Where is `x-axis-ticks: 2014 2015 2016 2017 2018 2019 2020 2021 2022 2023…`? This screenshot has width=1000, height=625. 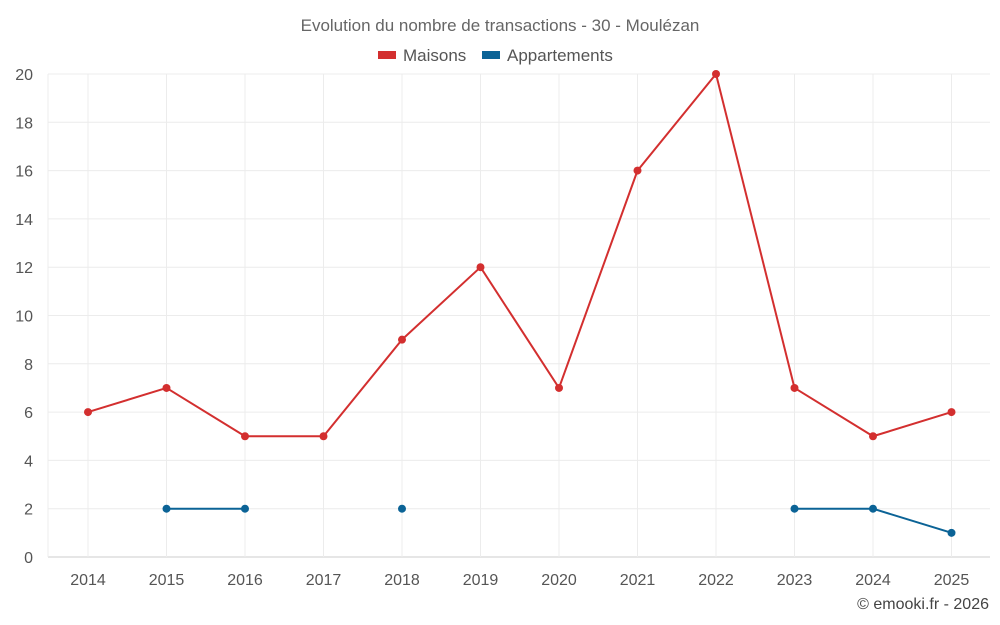 x-axis-ticks: 2014 2015 2016 2017 2018 2019 2020 2021 2022 2023… is located at coordinates (519, 580).